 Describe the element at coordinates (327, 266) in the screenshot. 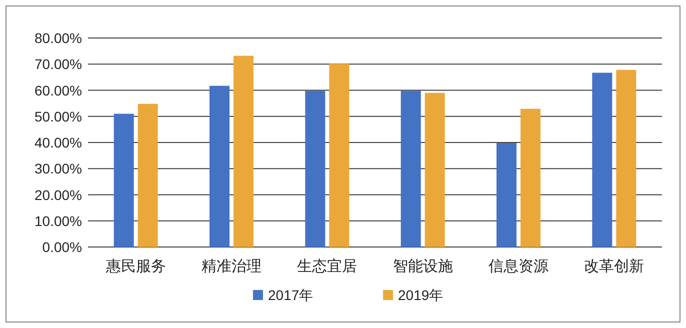

I see `x-tick-label: 生态宜居` at that location.